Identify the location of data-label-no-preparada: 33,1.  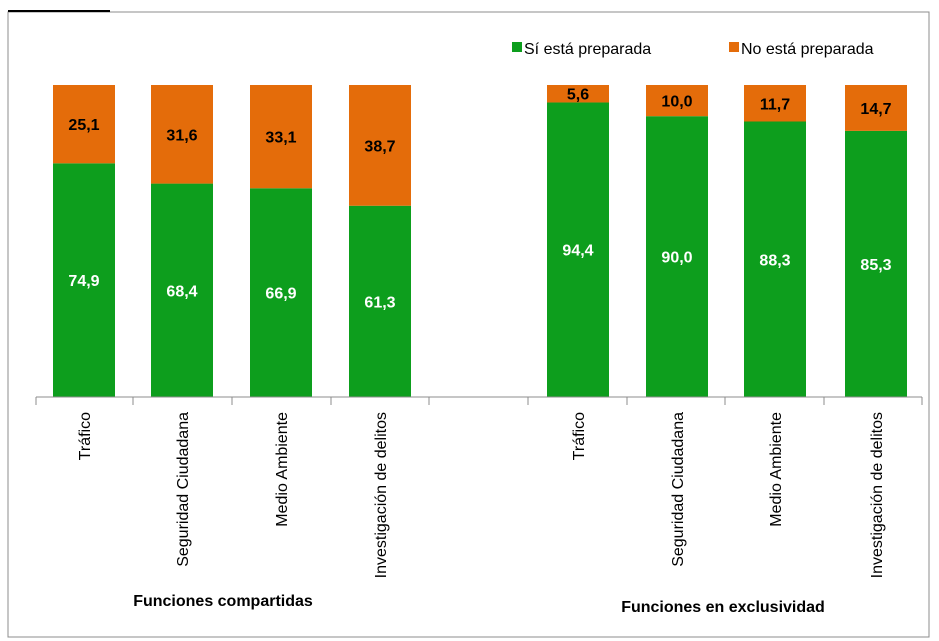
(280, 138).